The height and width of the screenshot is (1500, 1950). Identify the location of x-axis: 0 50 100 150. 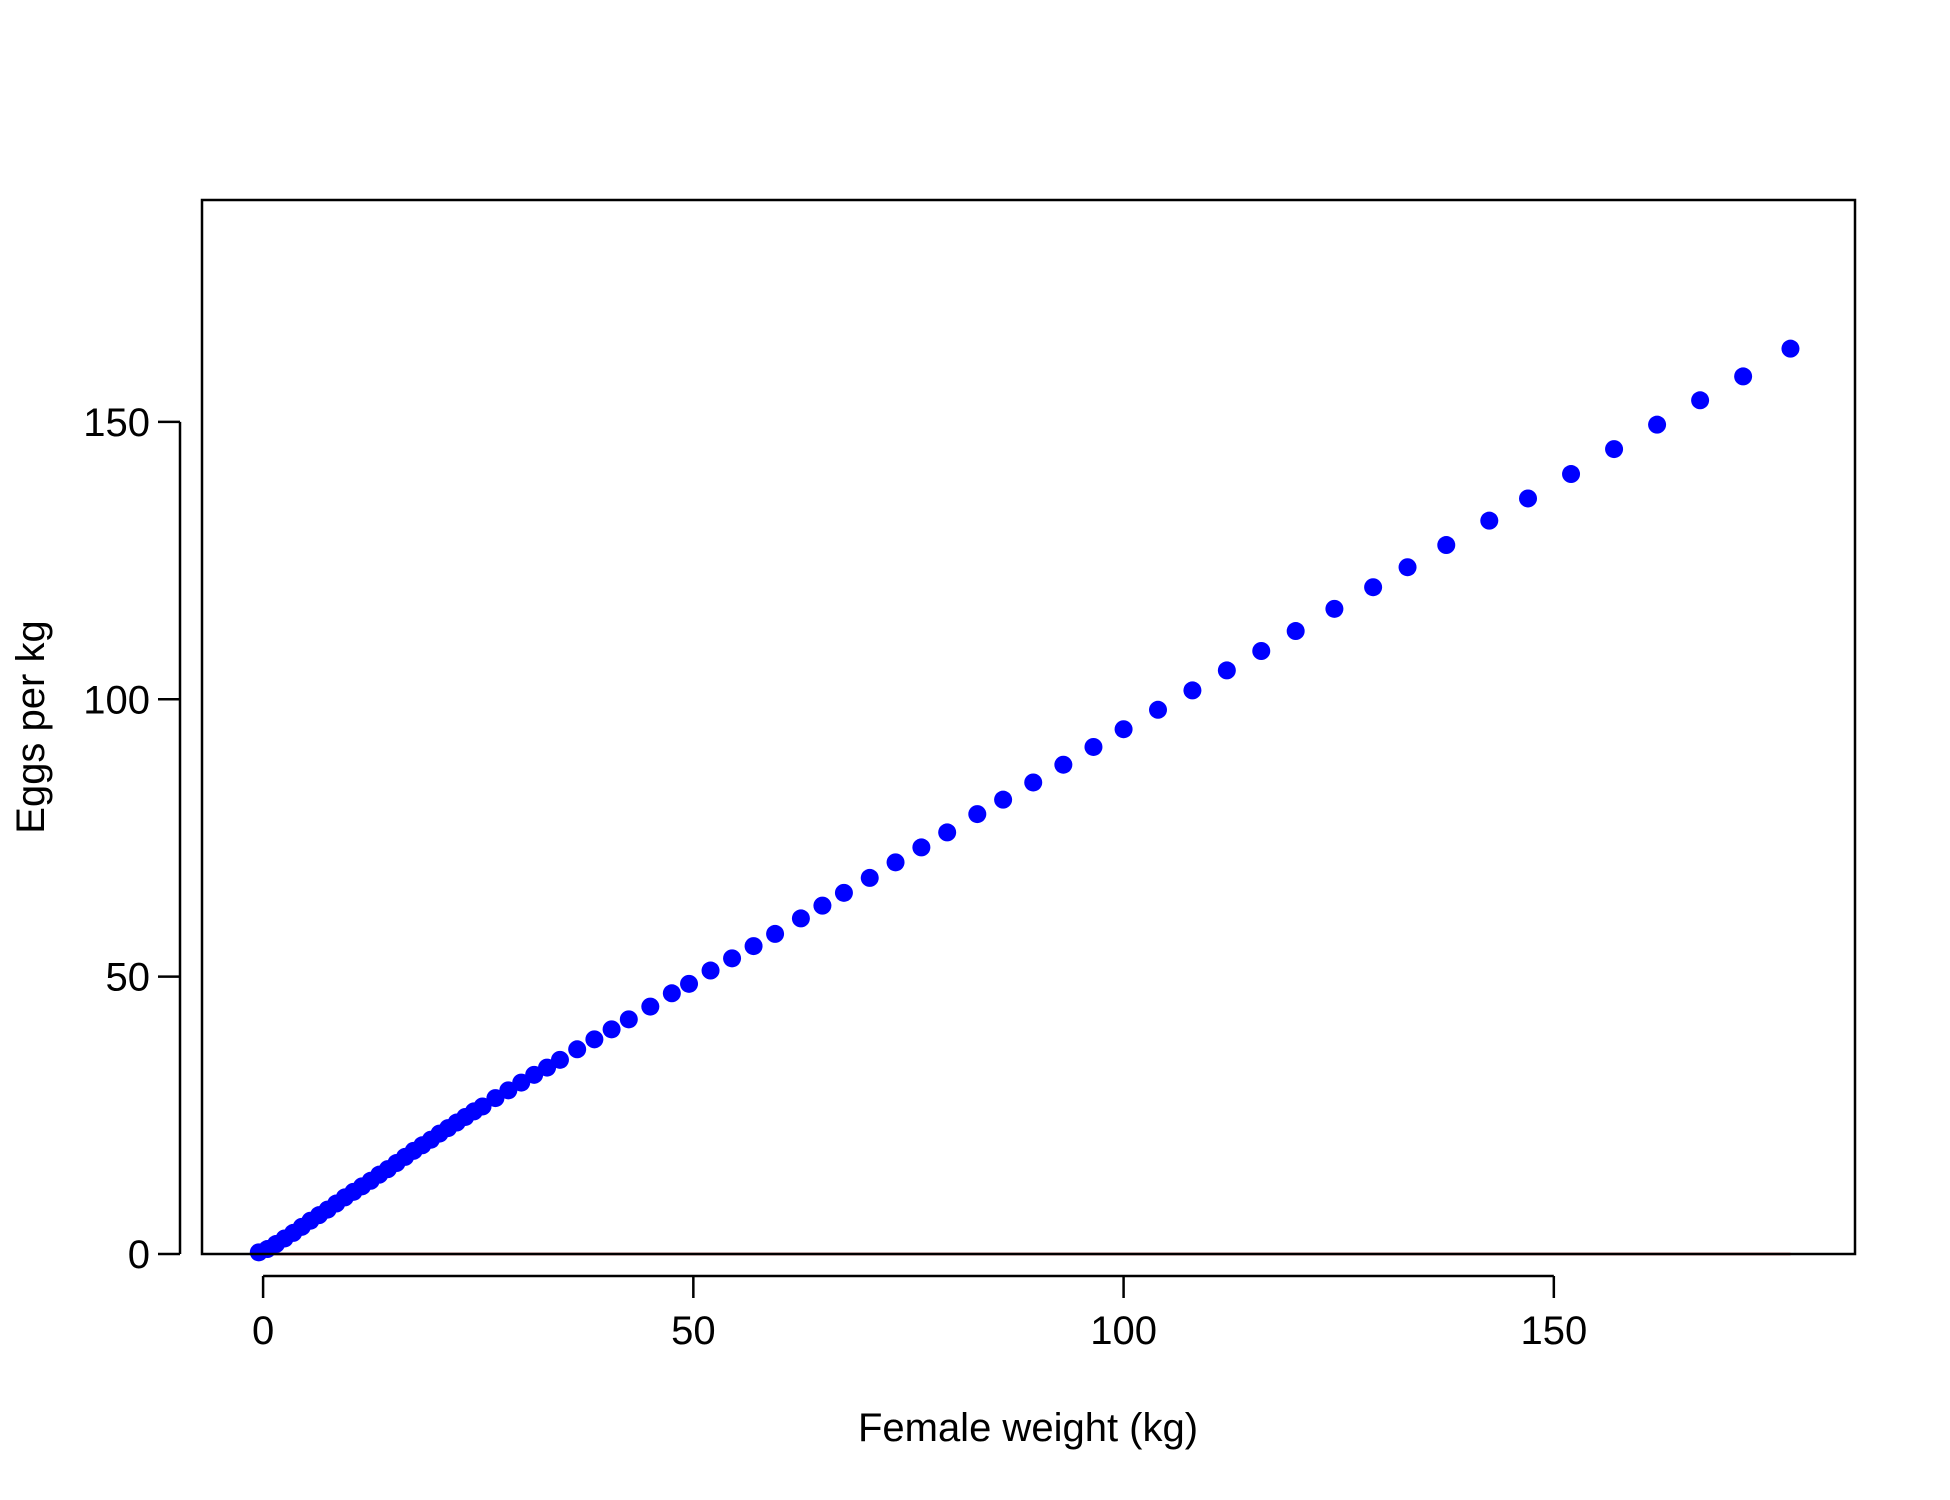
(919, 1313).